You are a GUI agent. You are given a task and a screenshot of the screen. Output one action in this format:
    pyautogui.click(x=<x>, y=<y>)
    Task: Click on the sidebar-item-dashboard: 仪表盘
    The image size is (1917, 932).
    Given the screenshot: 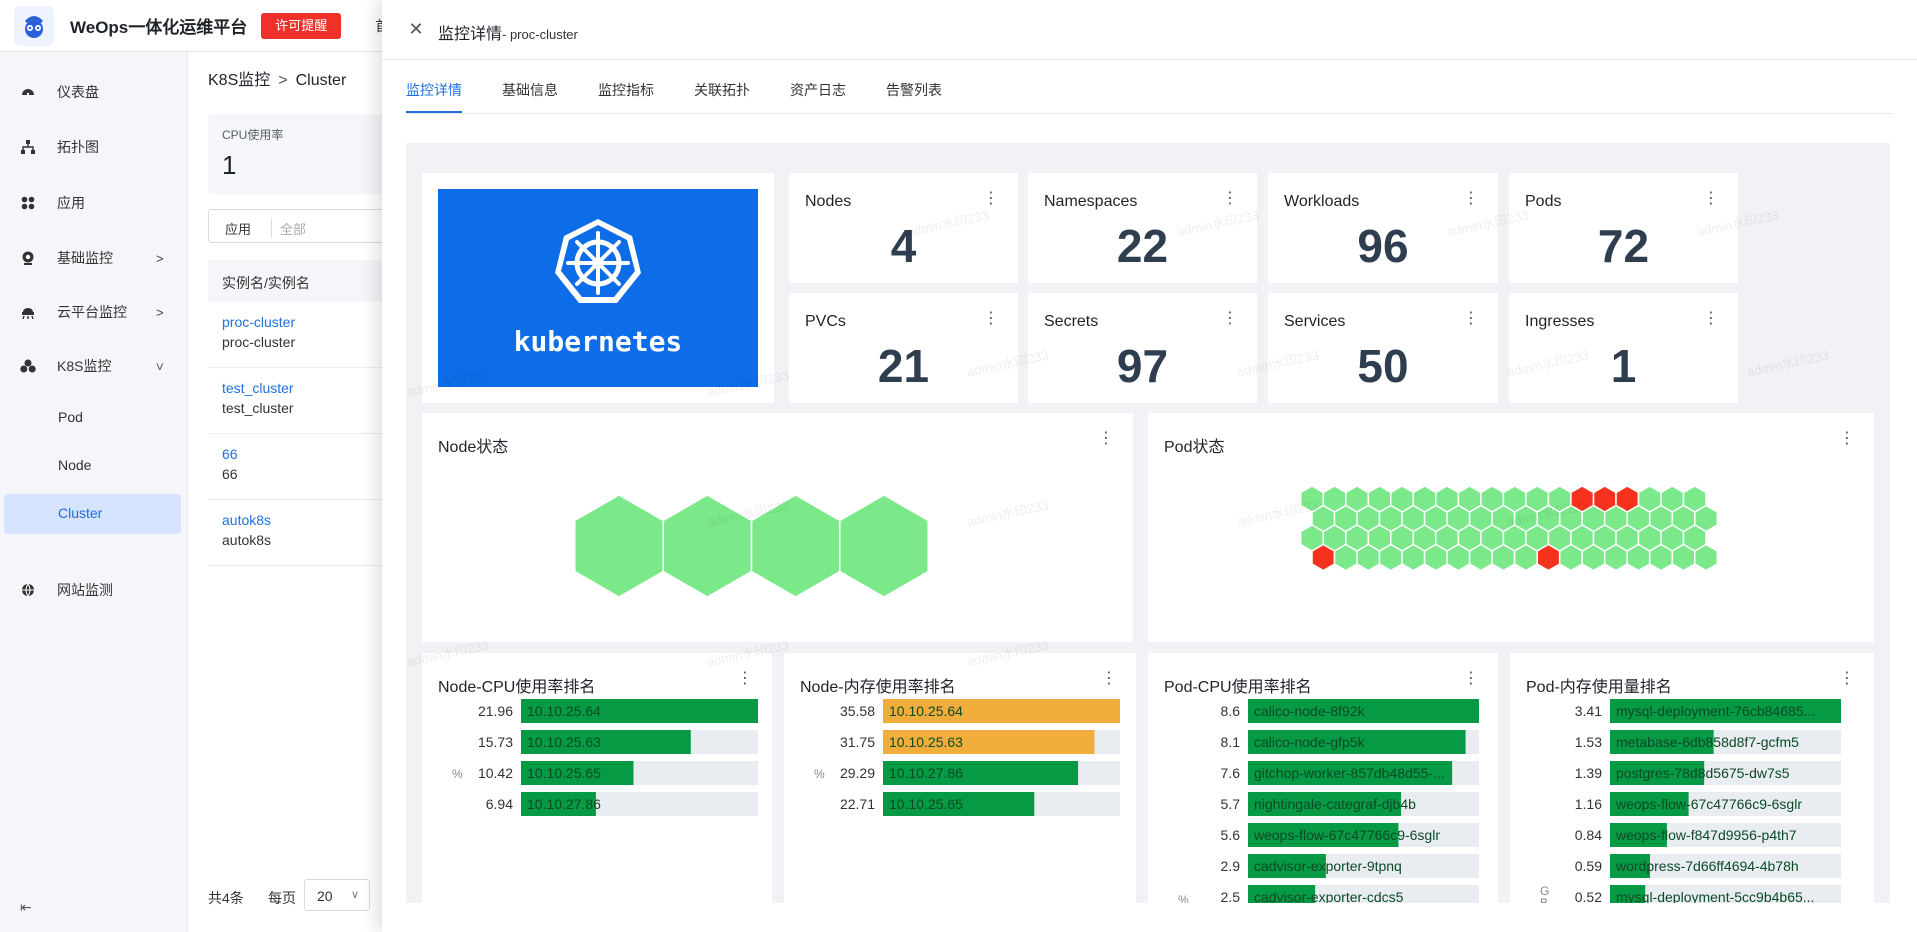 What is the action you would take?
    pyautogui.click(x=94, y=92)
    